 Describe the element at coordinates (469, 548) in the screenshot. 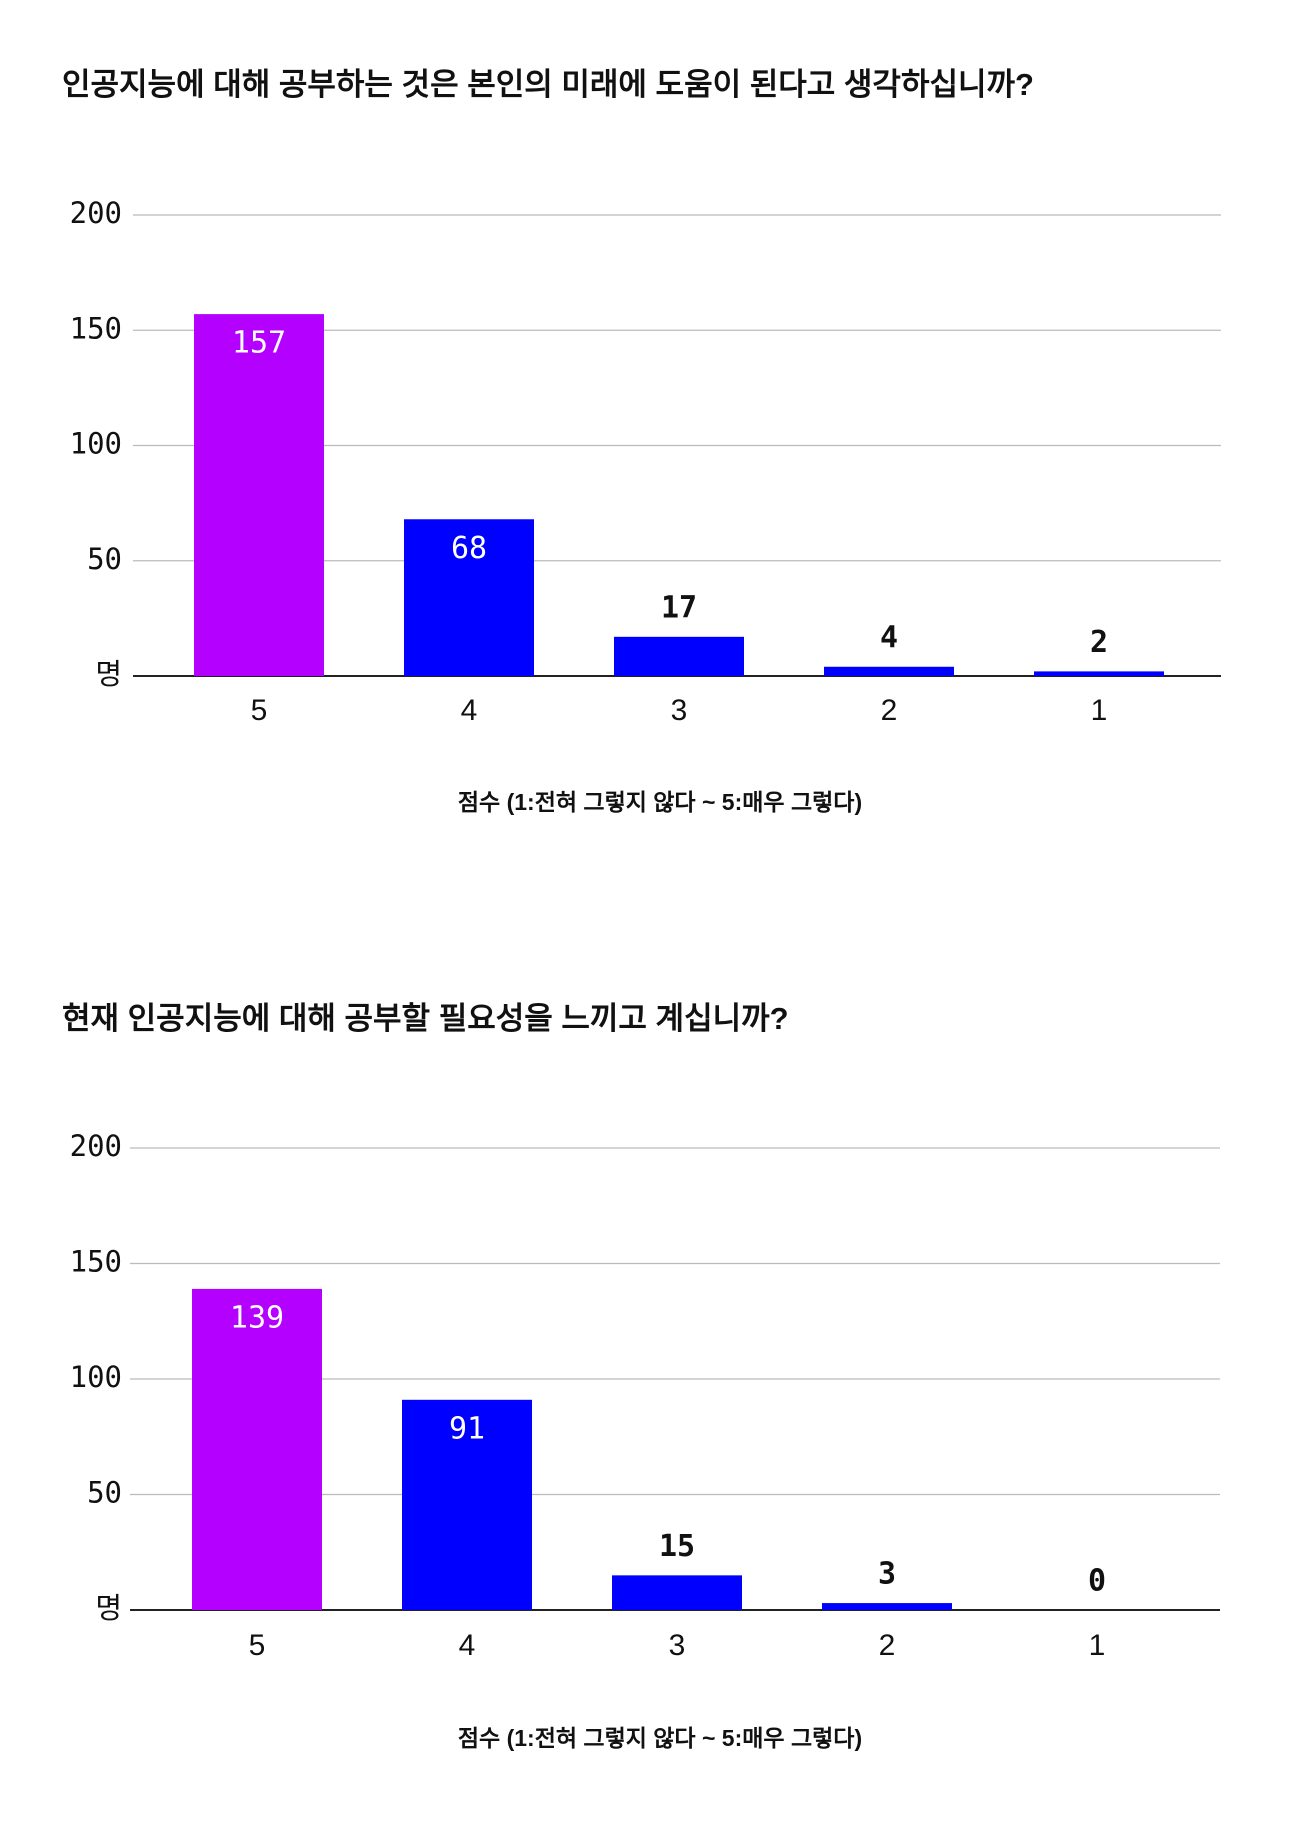

I see `value-label: 68` at that location.